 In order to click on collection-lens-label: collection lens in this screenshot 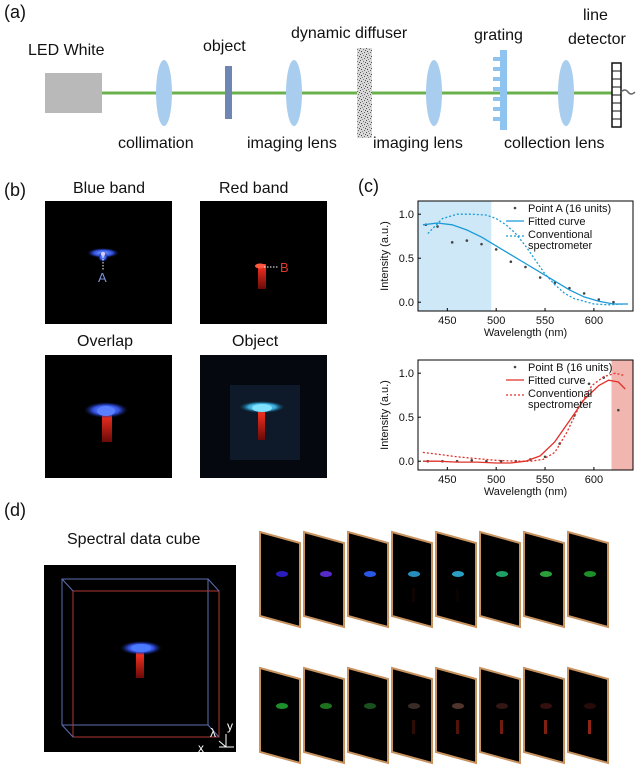, I will do `click(554, 143)`.